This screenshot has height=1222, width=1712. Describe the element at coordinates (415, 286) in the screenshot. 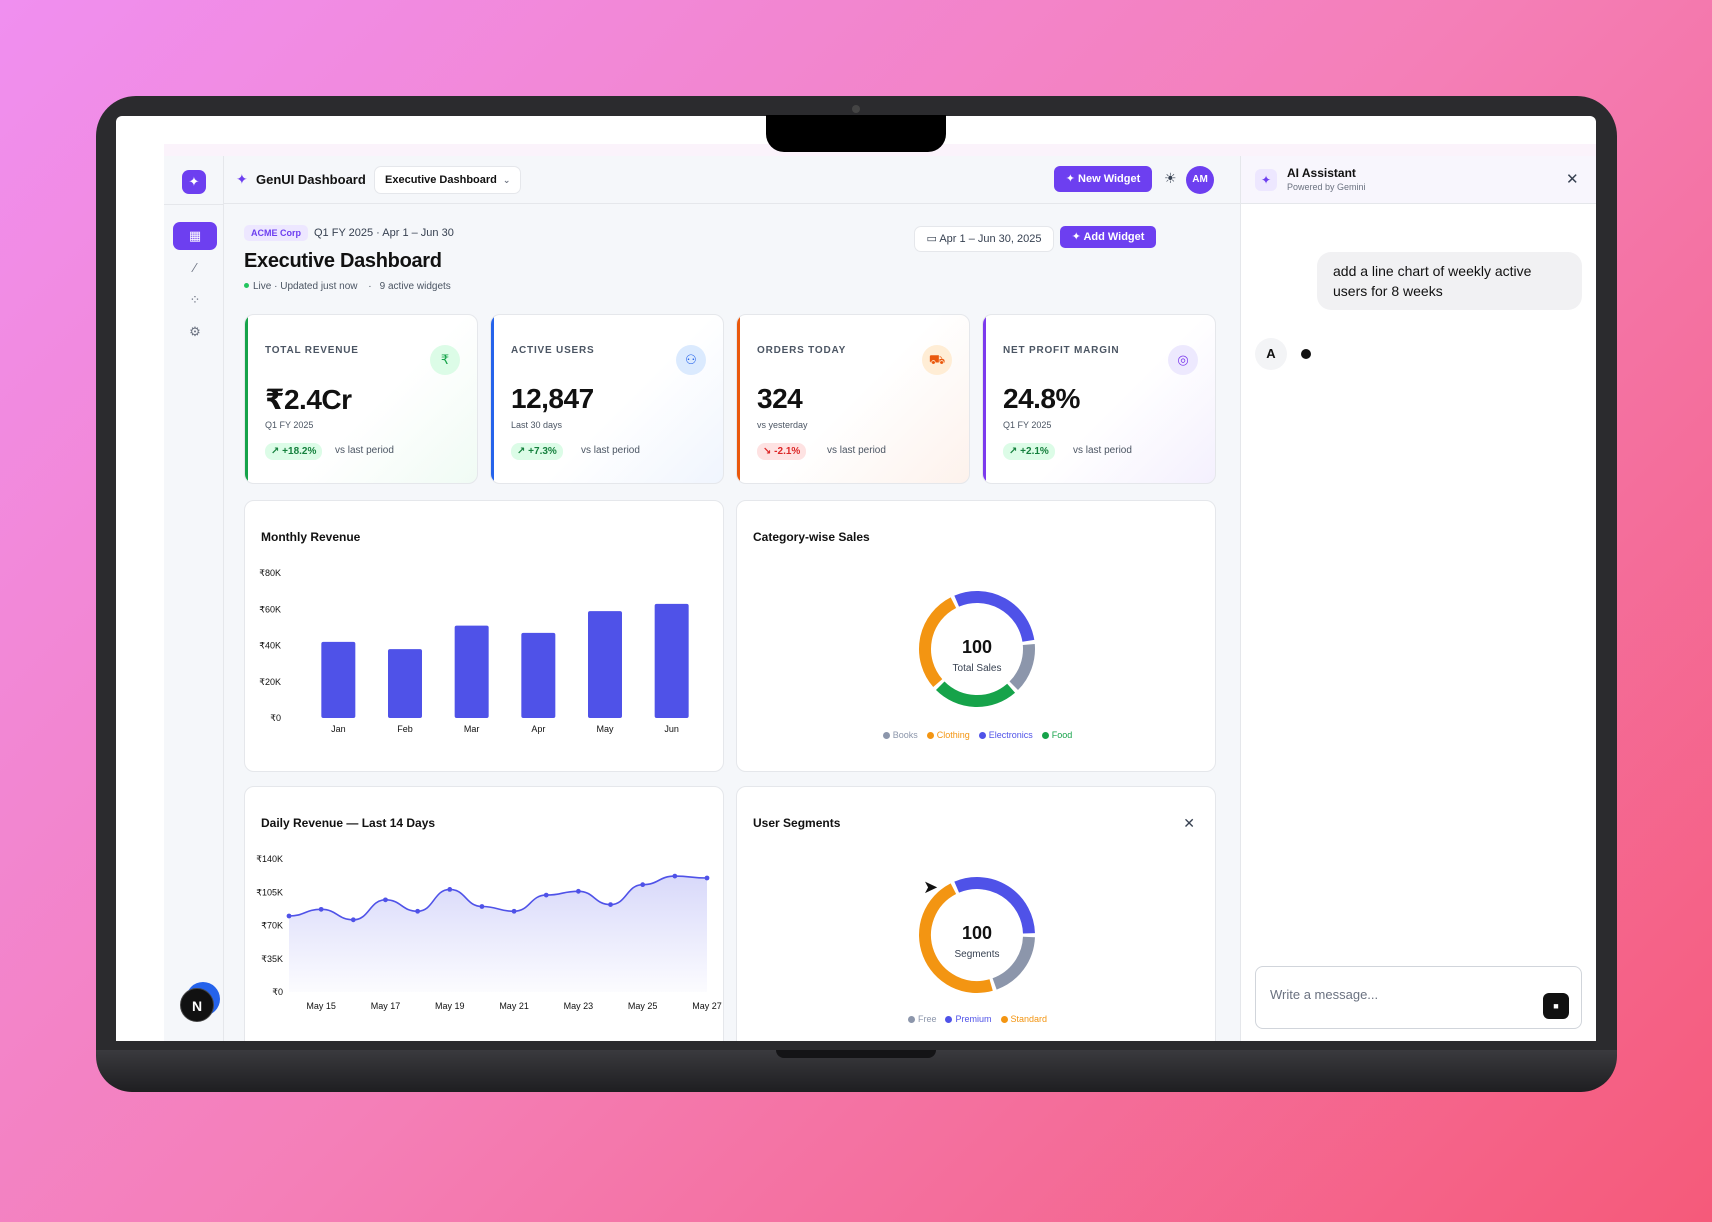

I see `widget-count: 9 active widgets` at that location.